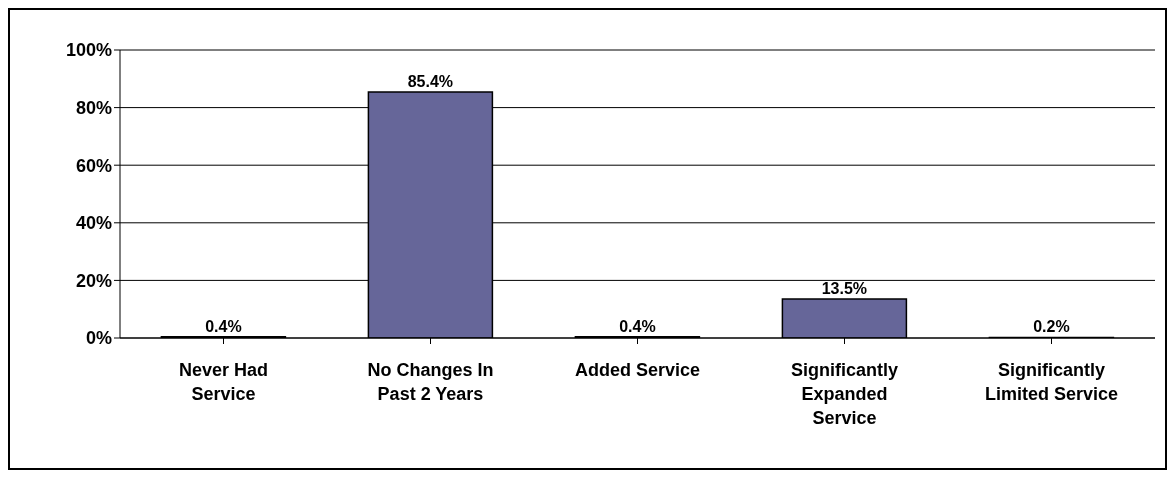 This screenshot has width=1175, height=480. Describe the element at coordinates (430, 382) in the screenshot. I see `x-tick-label: No Changes In Past 2 Years` at that location.